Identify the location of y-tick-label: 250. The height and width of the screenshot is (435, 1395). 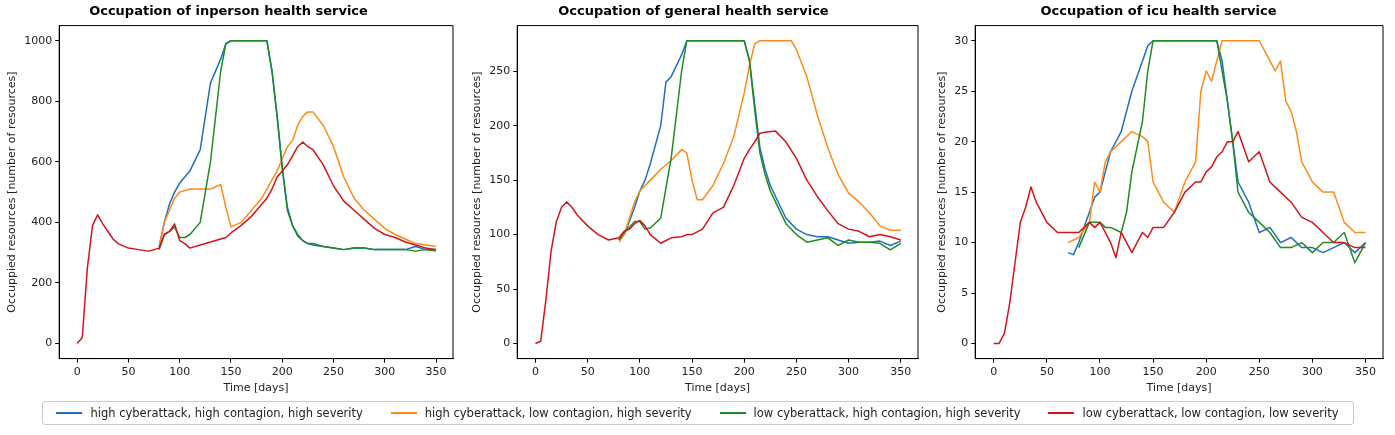
(500, 71).